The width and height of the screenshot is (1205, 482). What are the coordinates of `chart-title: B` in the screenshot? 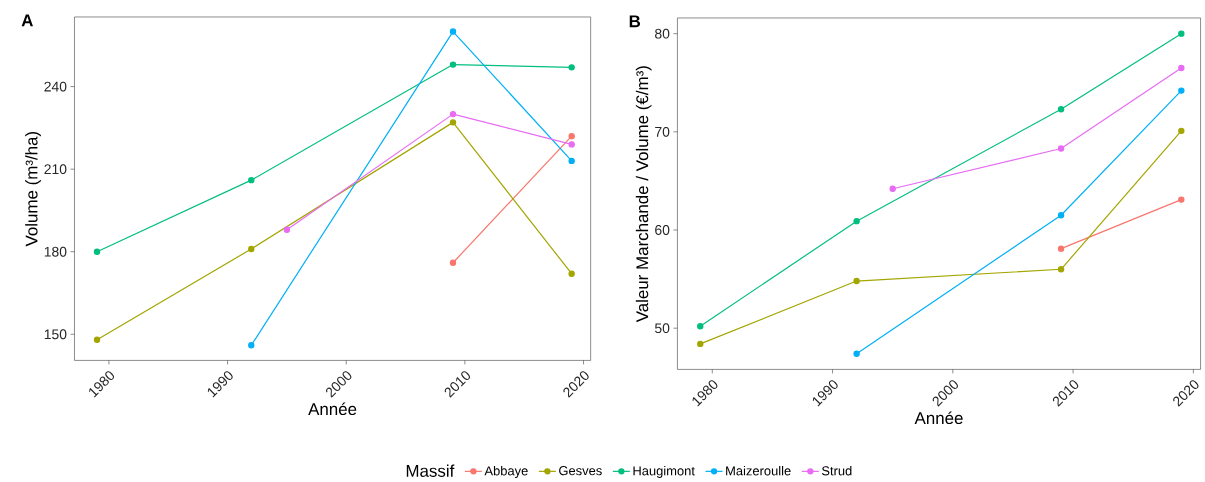 It's located at (635, 21).